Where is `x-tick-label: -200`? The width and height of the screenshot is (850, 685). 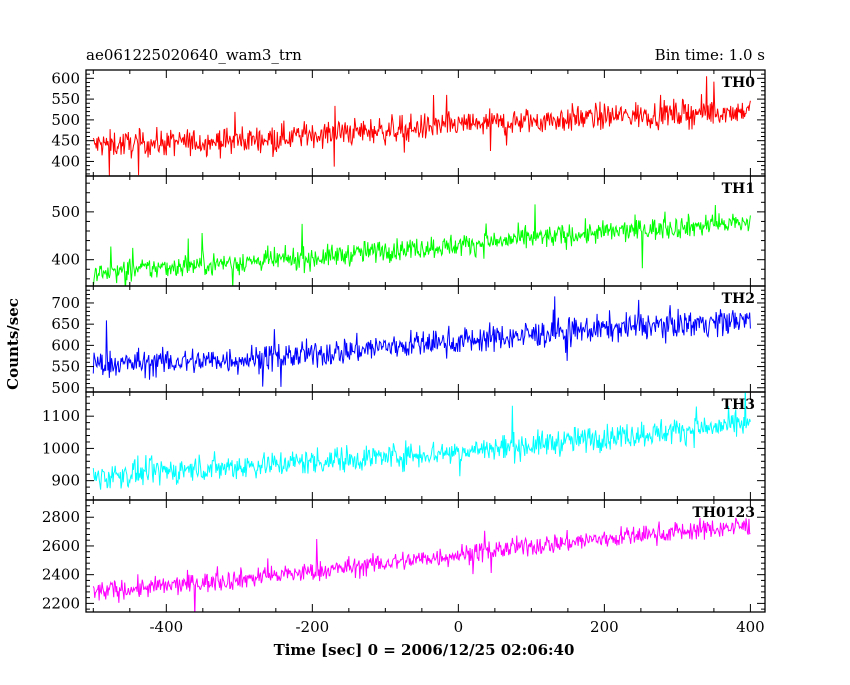
x-tick-label: -200 is located at coordinates (312, 627).